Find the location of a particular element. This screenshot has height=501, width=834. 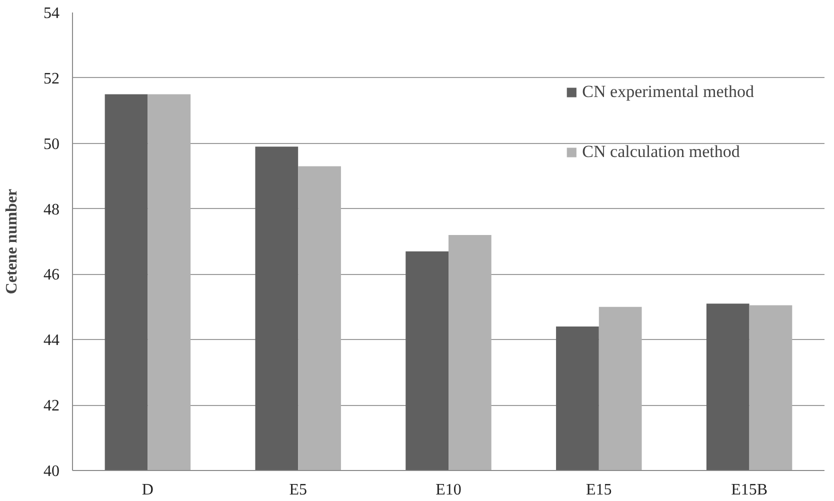

y-axis-title: Cetene number is located at coordinates (12, 241).